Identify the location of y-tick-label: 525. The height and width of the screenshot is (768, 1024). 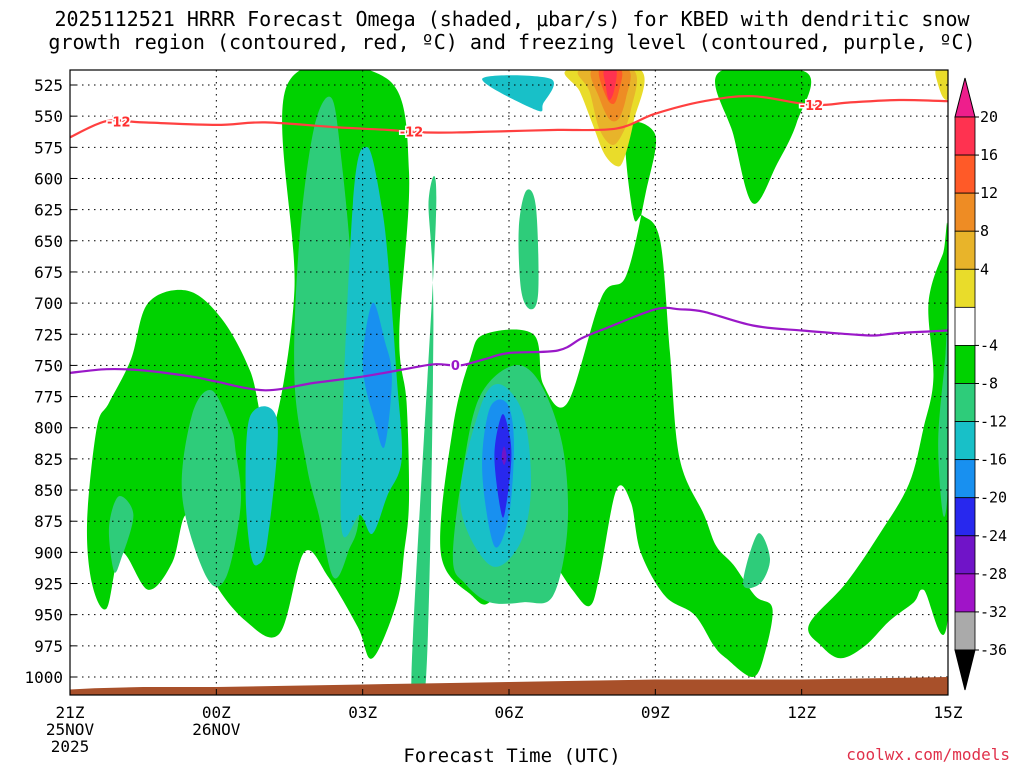
(48, 85).